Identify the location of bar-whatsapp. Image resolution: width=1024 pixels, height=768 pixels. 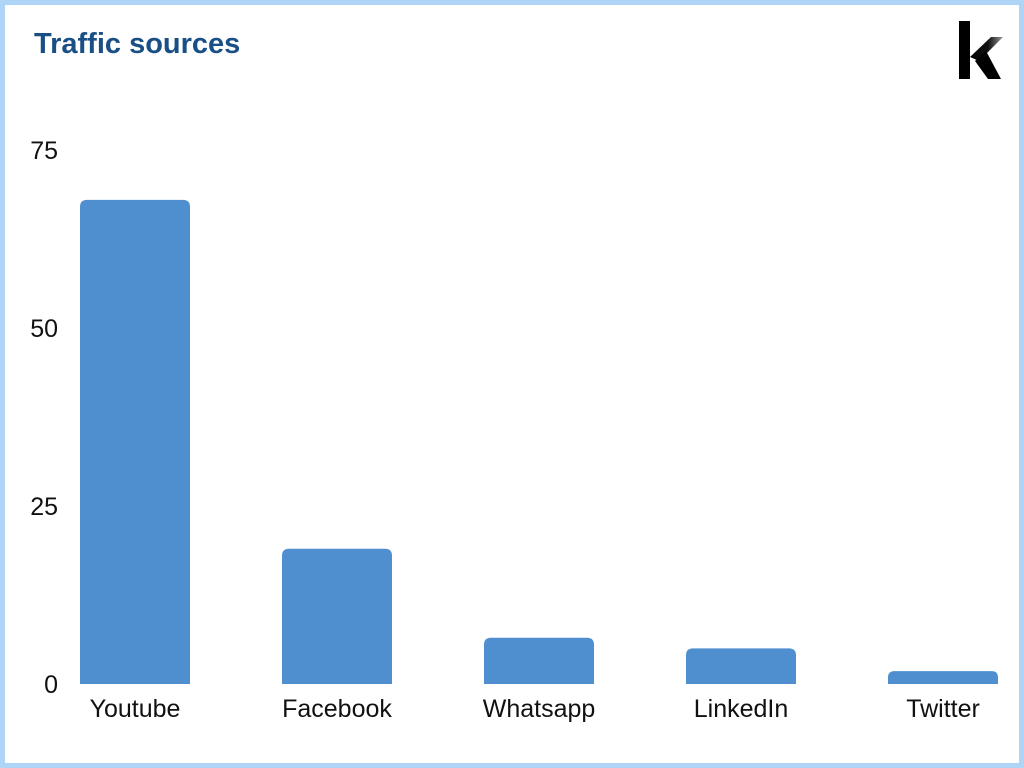
(539, 660).